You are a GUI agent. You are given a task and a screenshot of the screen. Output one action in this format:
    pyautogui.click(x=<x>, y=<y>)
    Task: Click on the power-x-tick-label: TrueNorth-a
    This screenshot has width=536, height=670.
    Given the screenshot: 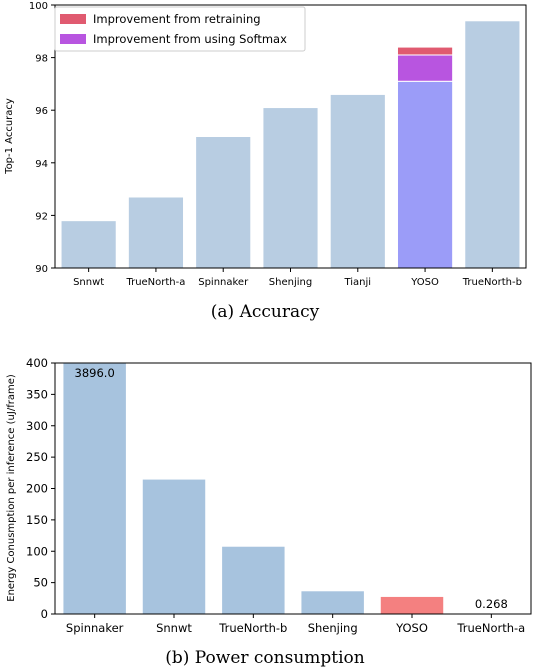 What is the action you would take?
    pyautogui.click(x=490, y=628)
    